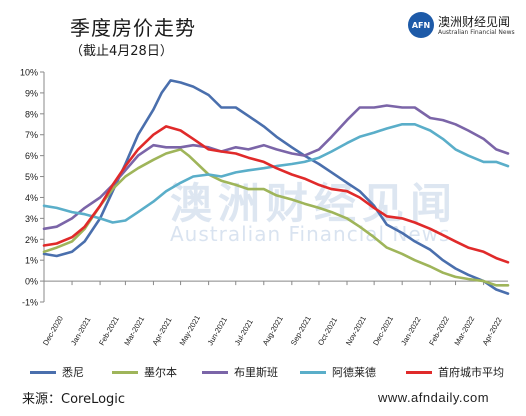  I want to click on chart-legend: 悉尼 墨尔本 布里斯班 阿德莱德 首府城市平均, so click(263, 372).